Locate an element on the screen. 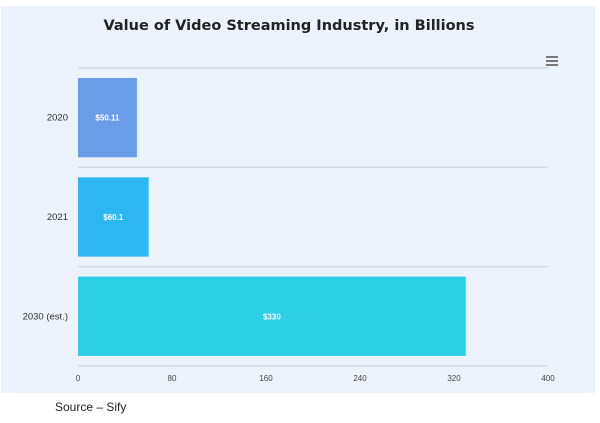 This screenshot has height=423, width=600. x-tick-label: 240 is located at coordinates (360, 378).